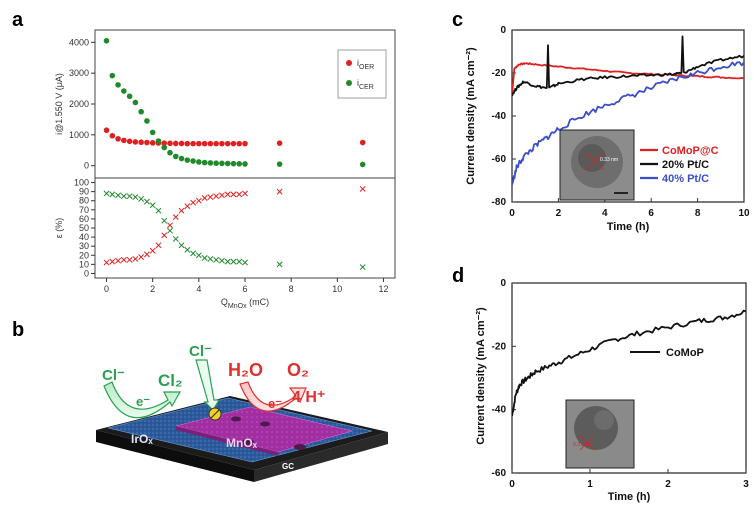 The height and width of the screenshot is (514, 755). Describe the element at coordinates (245, 370) in the screenshot. I see `h2o-label: H₂O` at that location.